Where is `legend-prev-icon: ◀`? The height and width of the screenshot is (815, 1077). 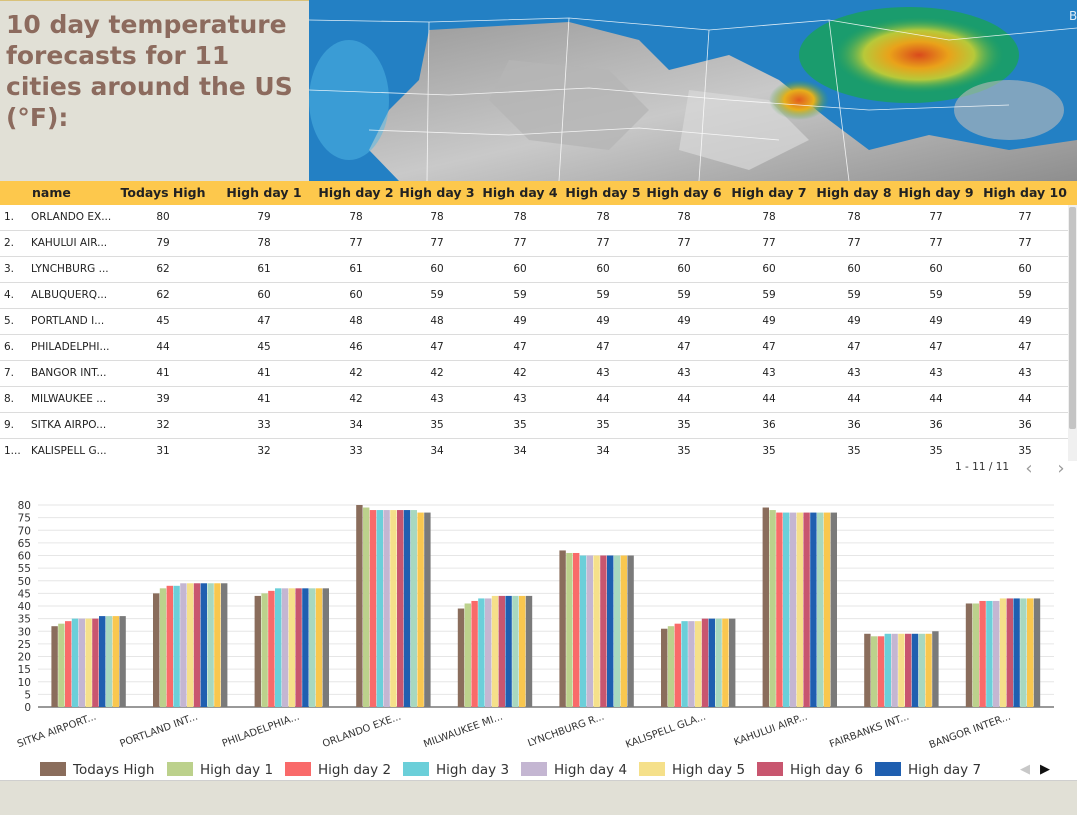
legend-prev-icon: ◀ is located at coordinates (1025, 769).